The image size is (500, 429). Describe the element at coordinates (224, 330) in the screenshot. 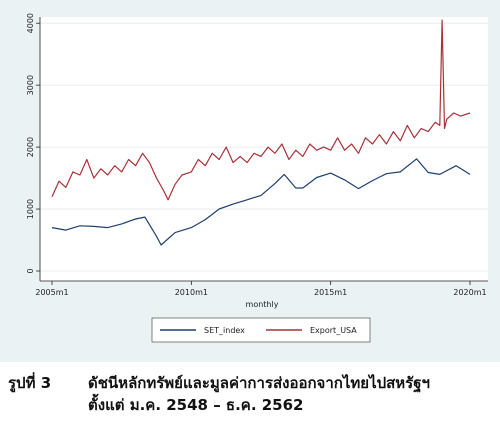

I see `legend-label: SET_index` at that location.